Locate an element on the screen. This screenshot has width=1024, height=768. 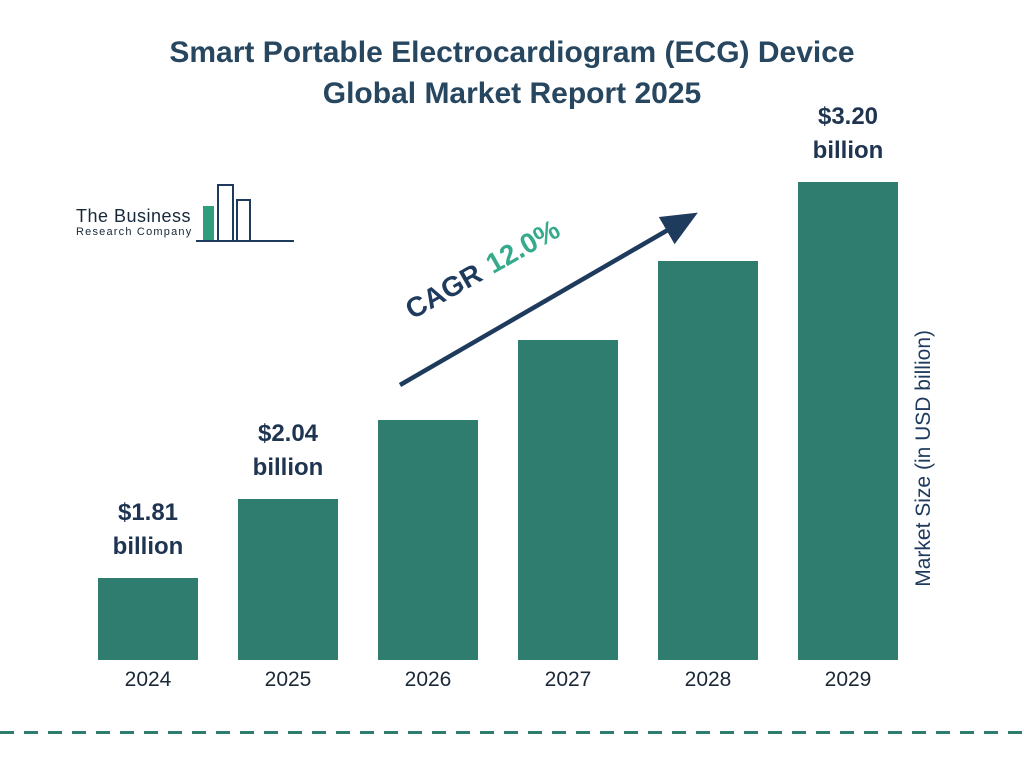
value-amount: $2.04 is located at coordinates (288, 433).